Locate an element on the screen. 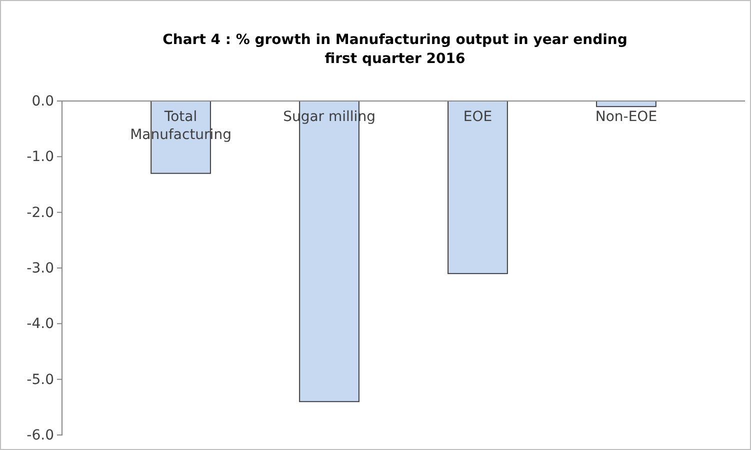 Image resolution: width=751 pixels, height=450 pixels. x-tick-label: Non-EOE is located at coordinates (626, 117).